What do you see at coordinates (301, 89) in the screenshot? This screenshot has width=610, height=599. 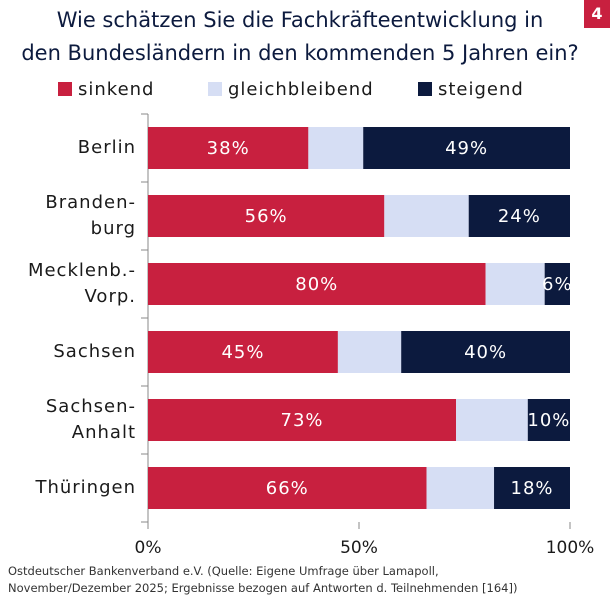 I see `legend-label: gleichbleibend` at bounding box center [301, 89].